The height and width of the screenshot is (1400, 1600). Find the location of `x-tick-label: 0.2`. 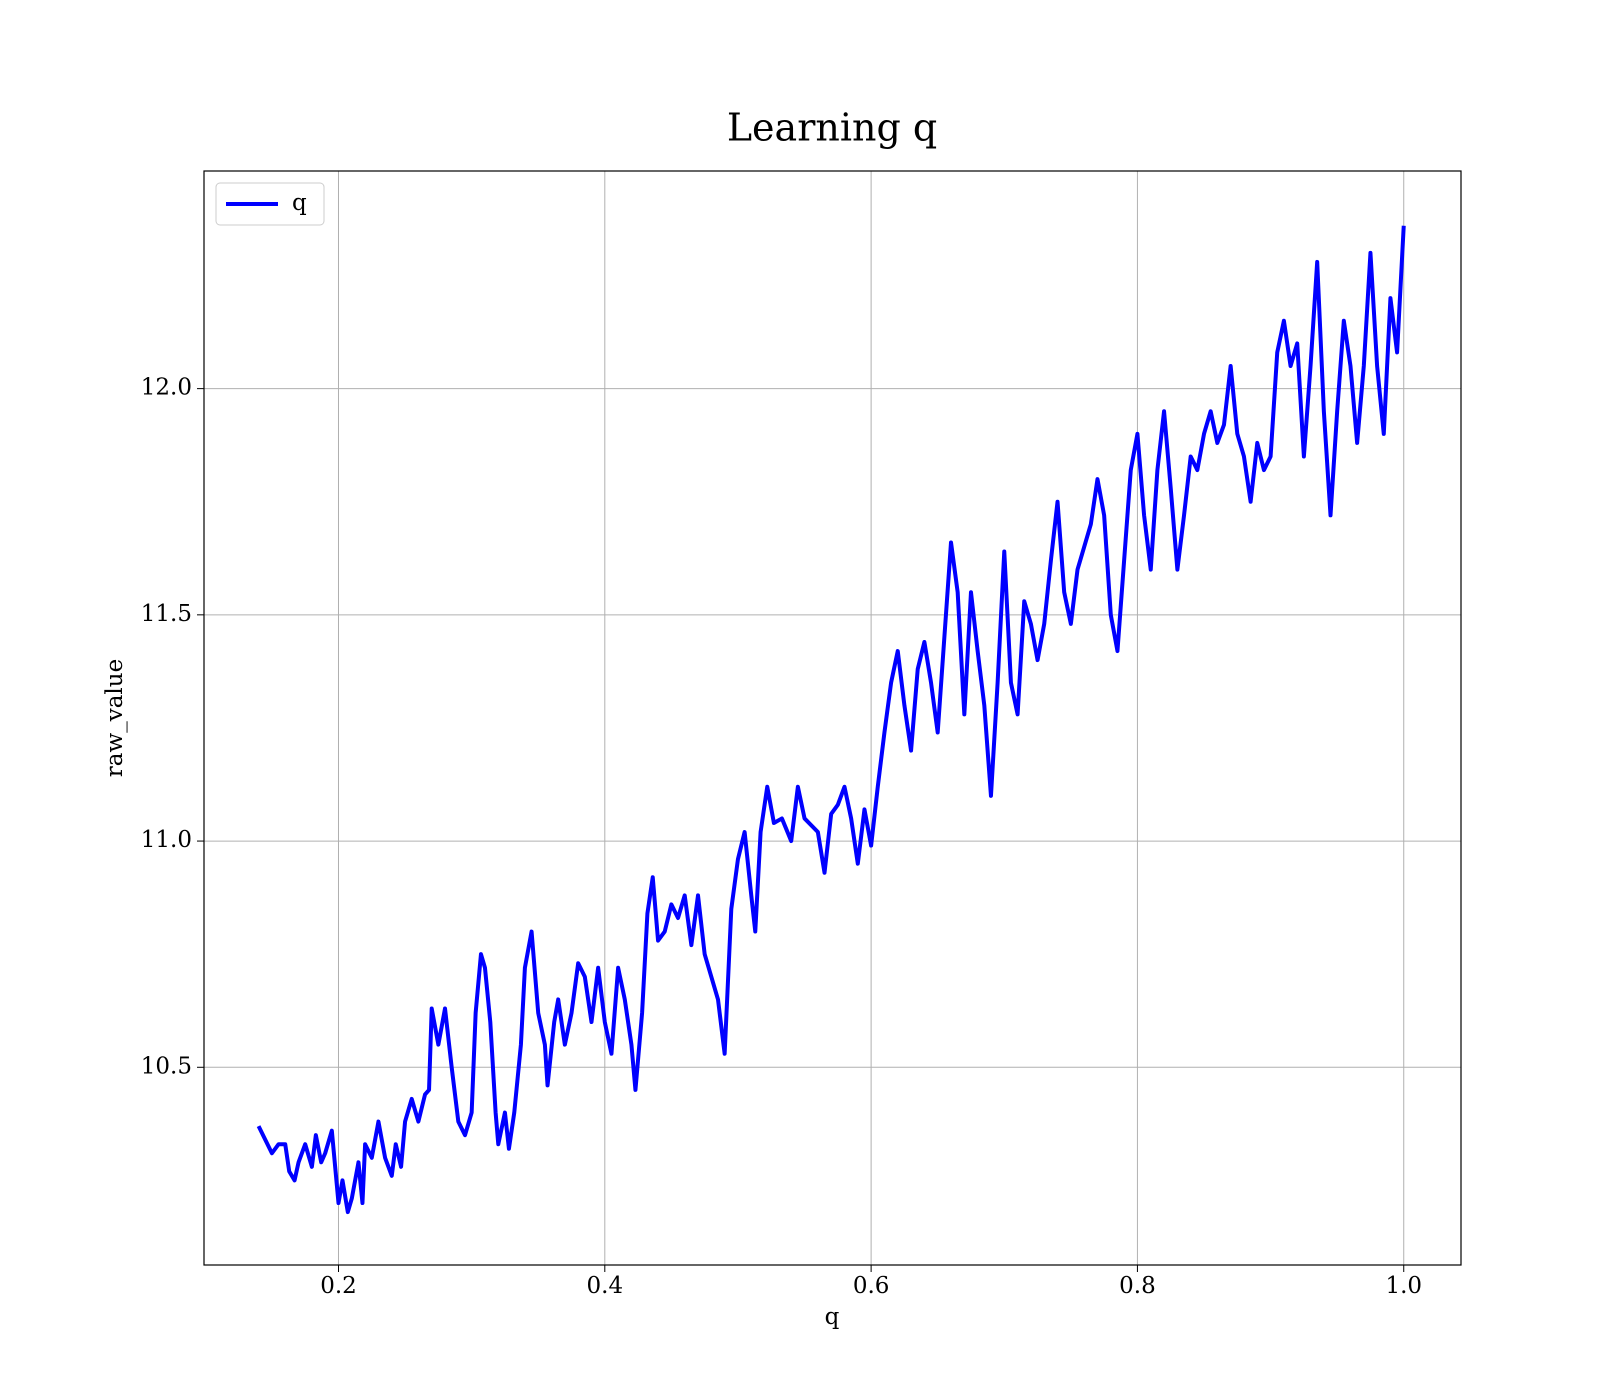

x-tick-label: 0.2 is located at coordinates (338, 1286).